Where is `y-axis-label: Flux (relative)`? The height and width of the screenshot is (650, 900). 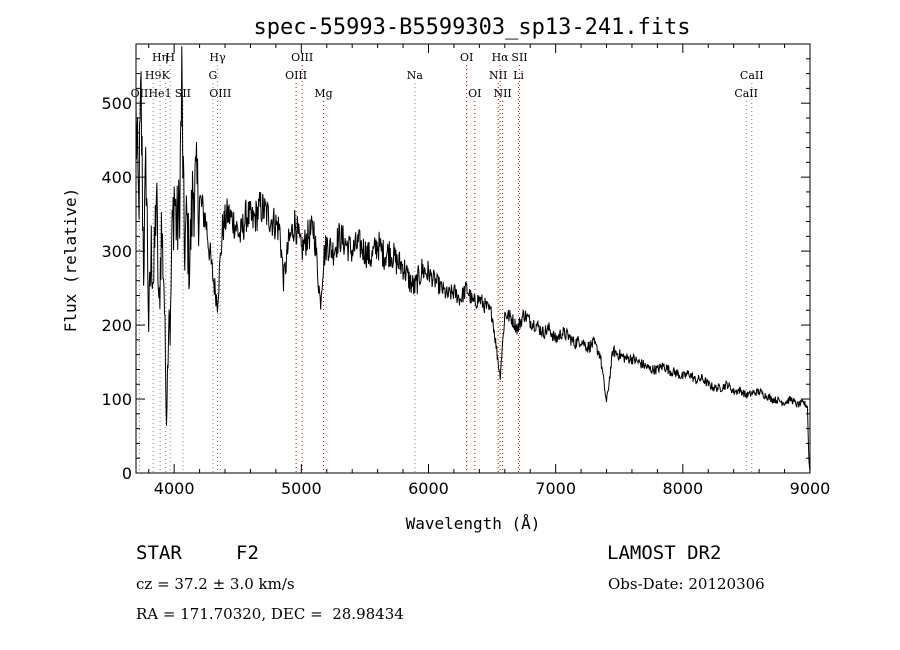 y-axis-label: Flux (relative) is located at coordinates (70, 260).